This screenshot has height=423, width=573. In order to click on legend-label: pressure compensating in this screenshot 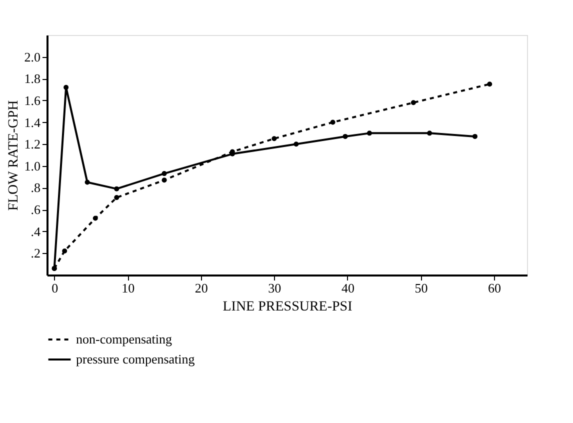, I will do `click(136, 359)`.